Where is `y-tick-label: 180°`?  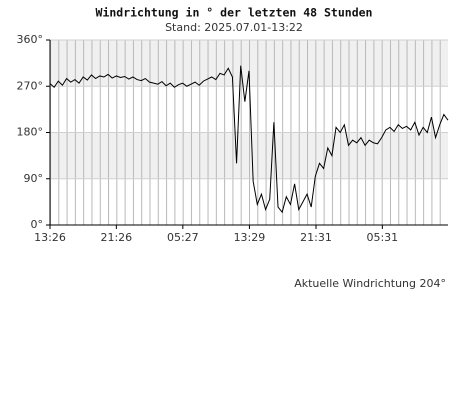
y-tick-label: 180° is located at coordinates (30, 132).